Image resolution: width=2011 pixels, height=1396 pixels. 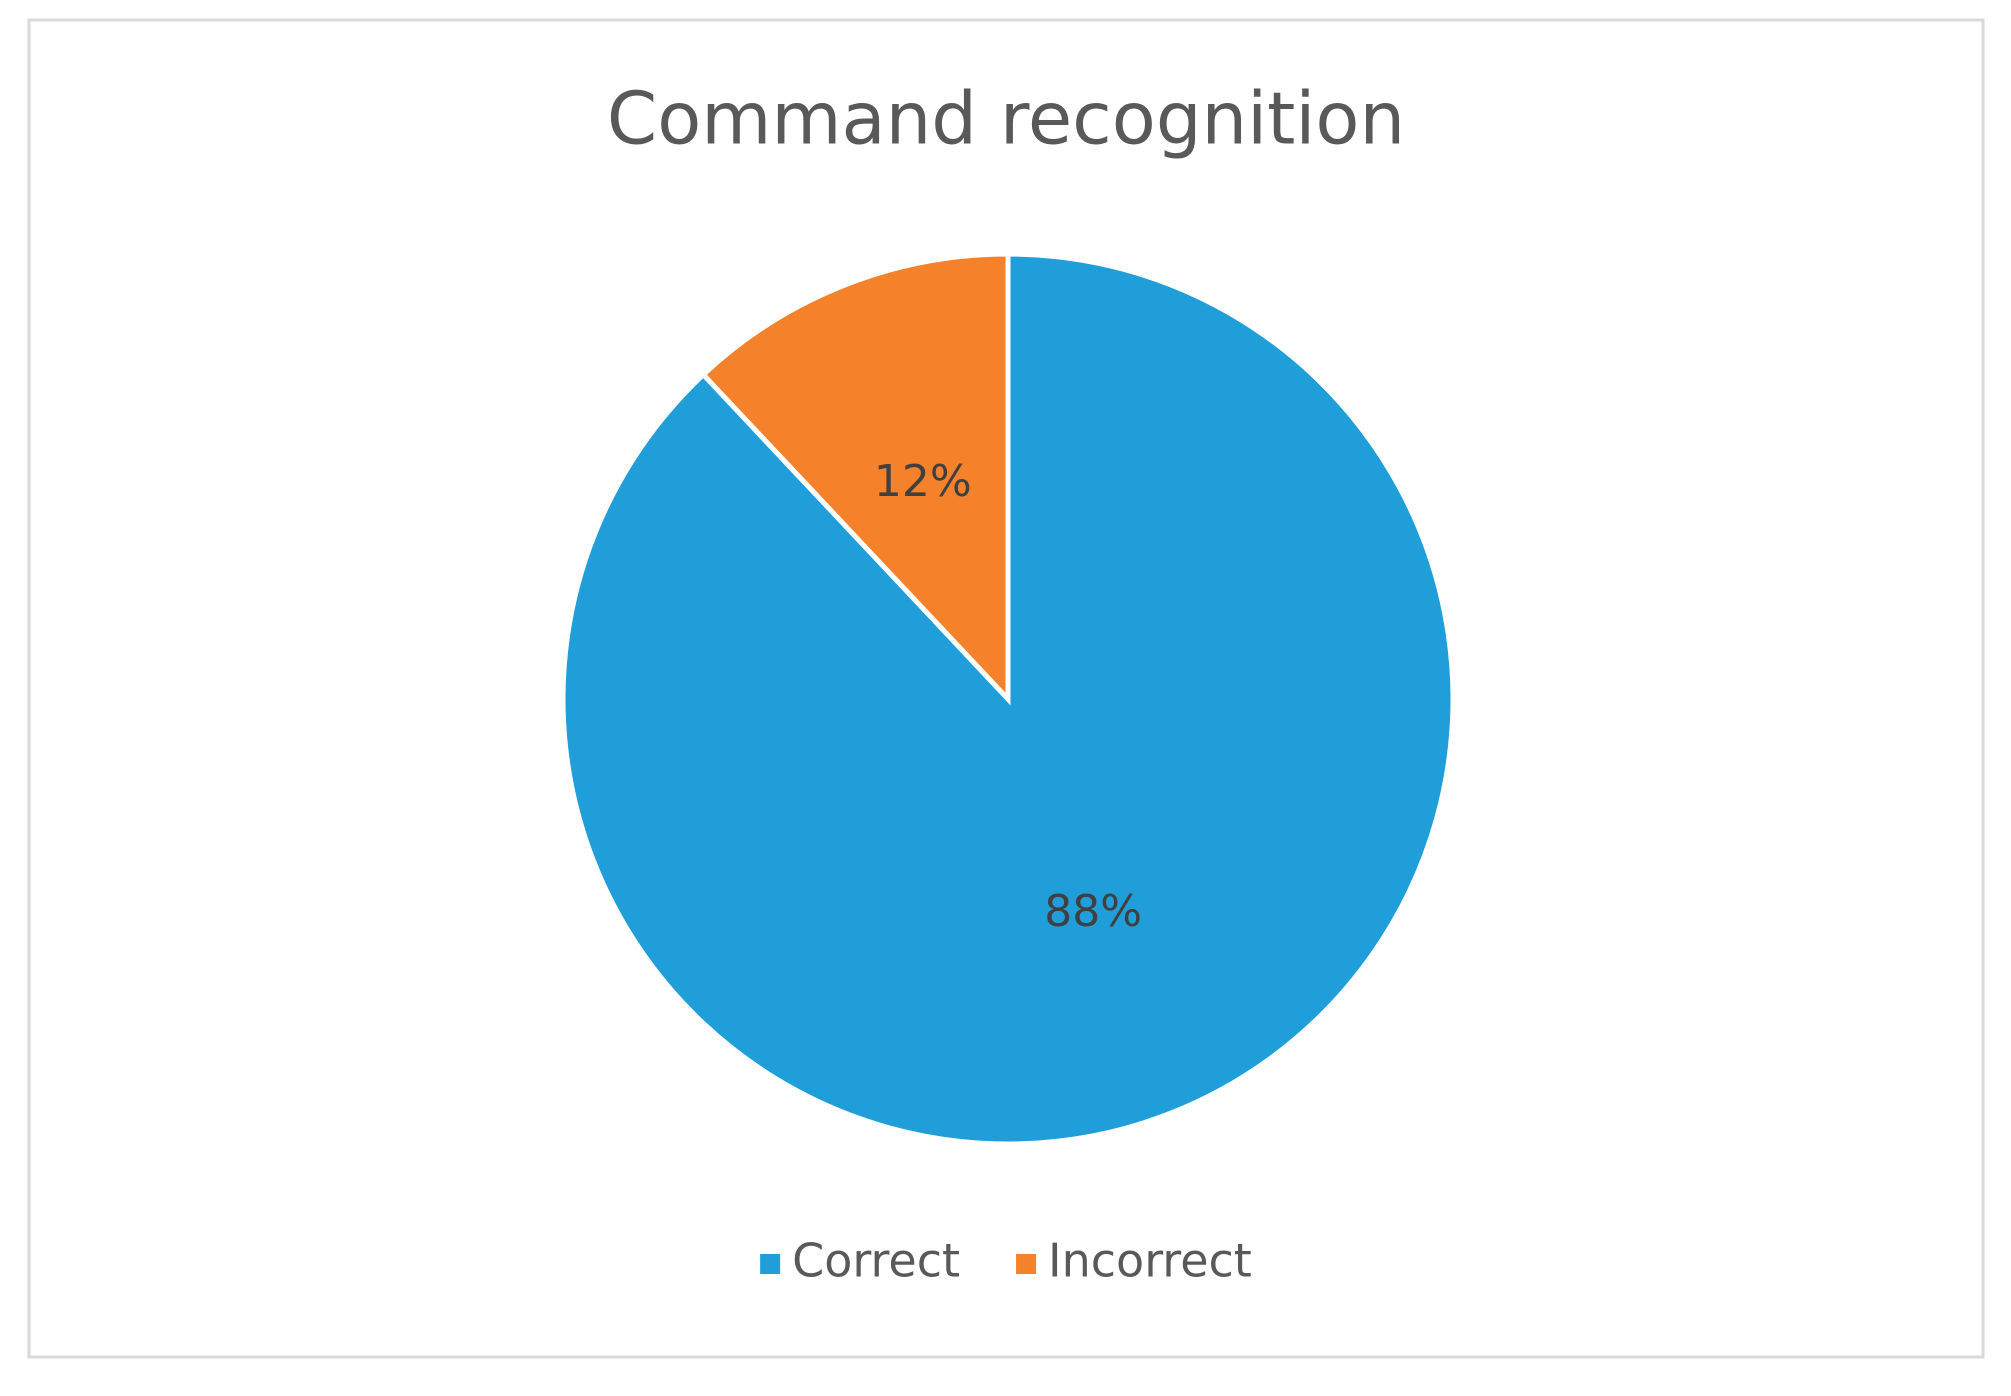 What do you see at coordinates (1150, 1261) in the screenshot?
I see `legend-label: Incorrect` at bounding box center [1150, 1261].